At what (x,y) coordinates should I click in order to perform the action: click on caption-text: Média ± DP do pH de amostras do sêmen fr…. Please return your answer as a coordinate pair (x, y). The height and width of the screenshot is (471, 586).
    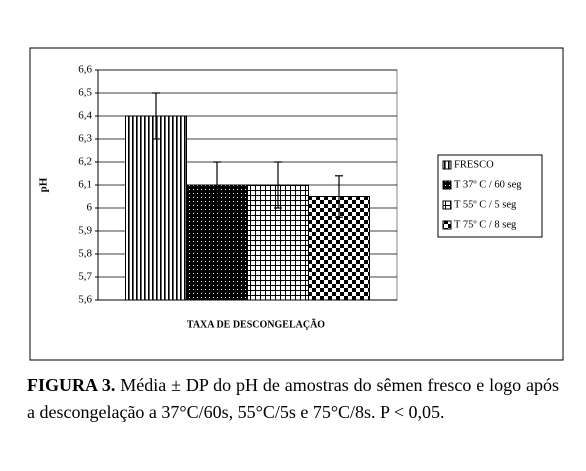
    Looking at the image, I should click on (293, 398).